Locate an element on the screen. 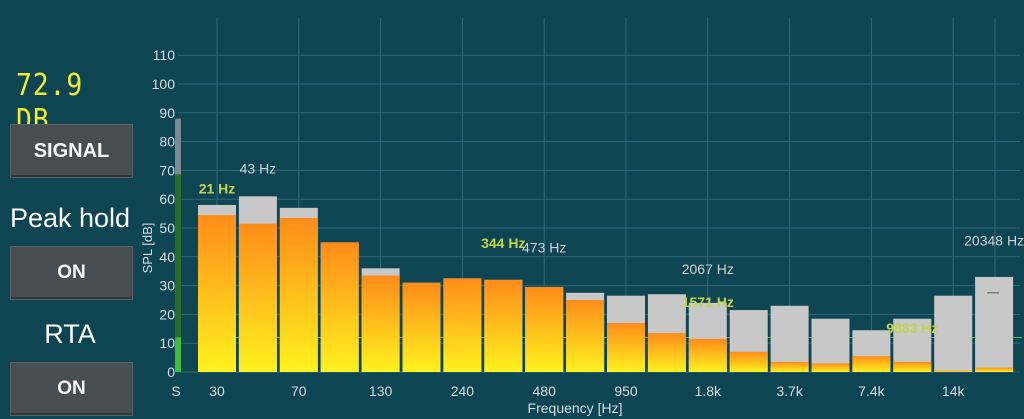 This screenshot has width=1024, height=419. peak-hold-toggle: ON is located at coordinates (71, 273).